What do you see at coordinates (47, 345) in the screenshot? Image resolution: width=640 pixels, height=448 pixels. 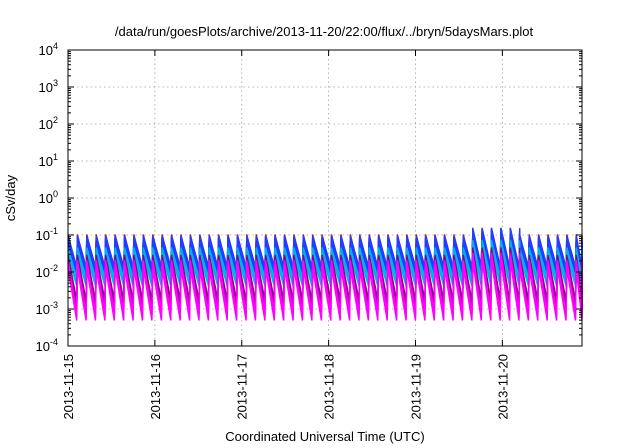 I see `y-tick-label: 10⁻⁴` at bounding box center [47, 345].